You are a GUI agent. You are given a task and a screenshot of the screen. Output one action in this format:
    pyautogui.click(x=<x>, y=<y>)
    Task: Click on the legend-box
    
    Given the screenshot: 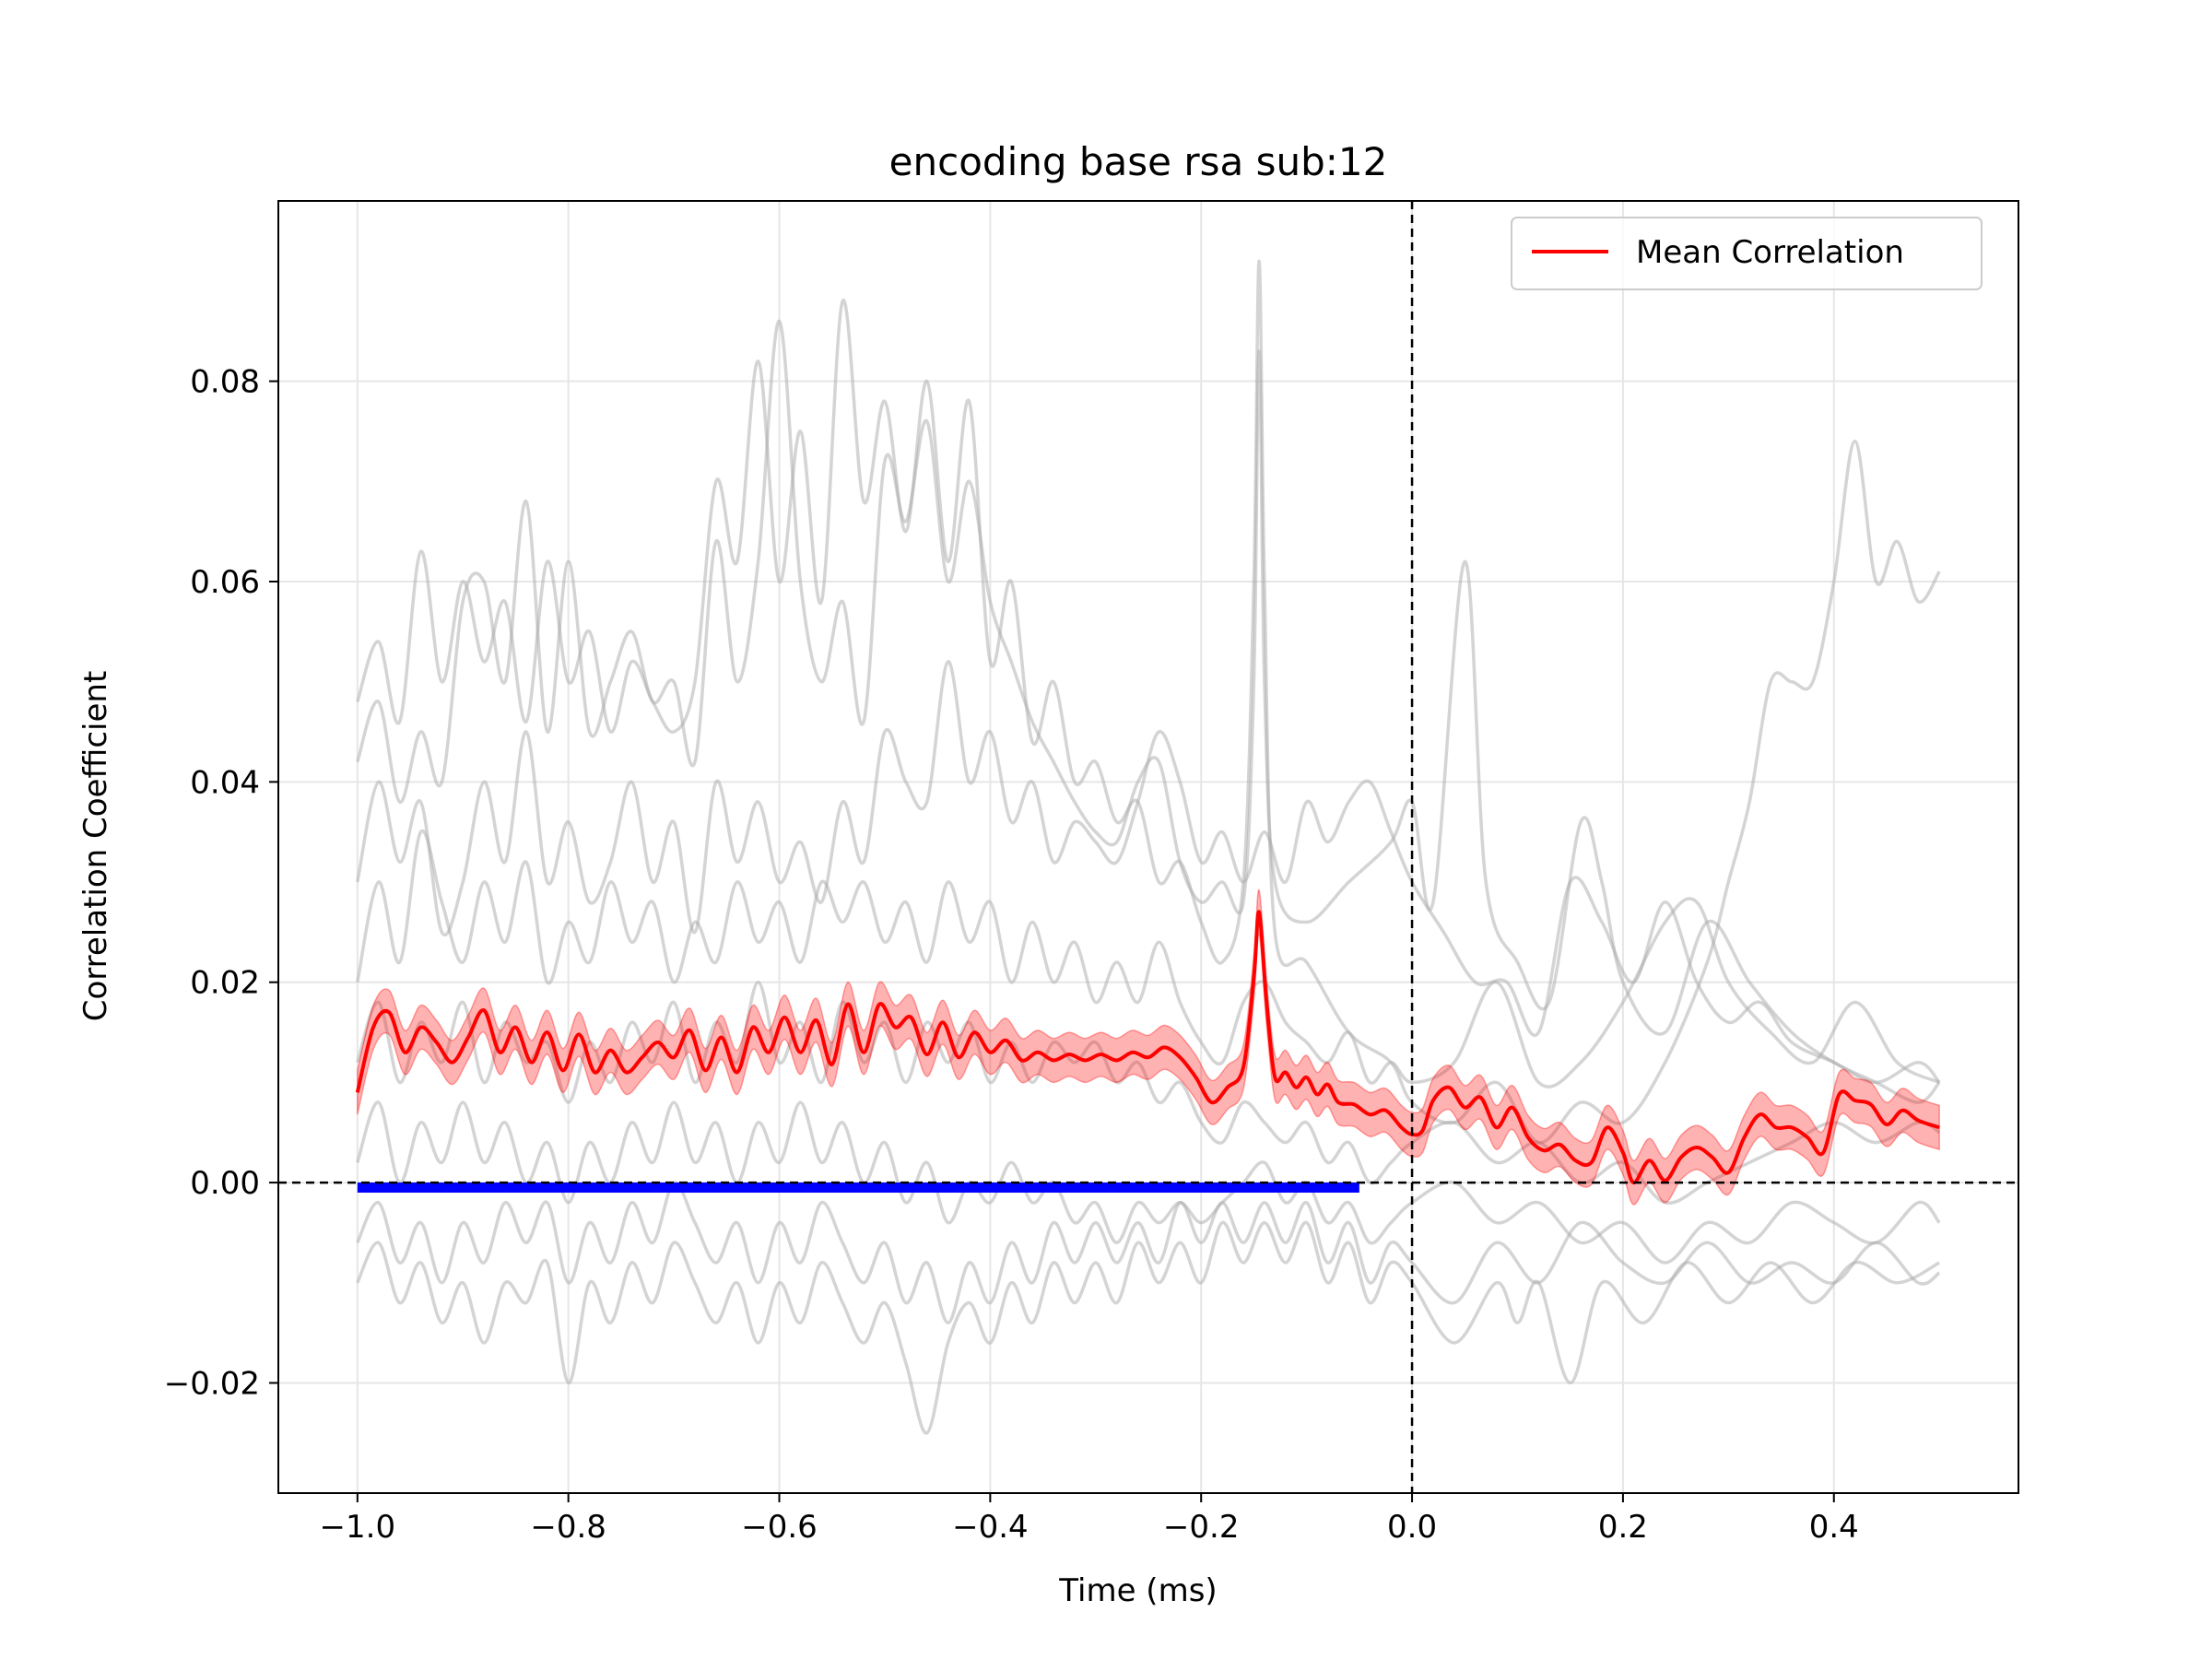 What is the action you would take?
    pyautogui.click(x=1747, y=253)
    